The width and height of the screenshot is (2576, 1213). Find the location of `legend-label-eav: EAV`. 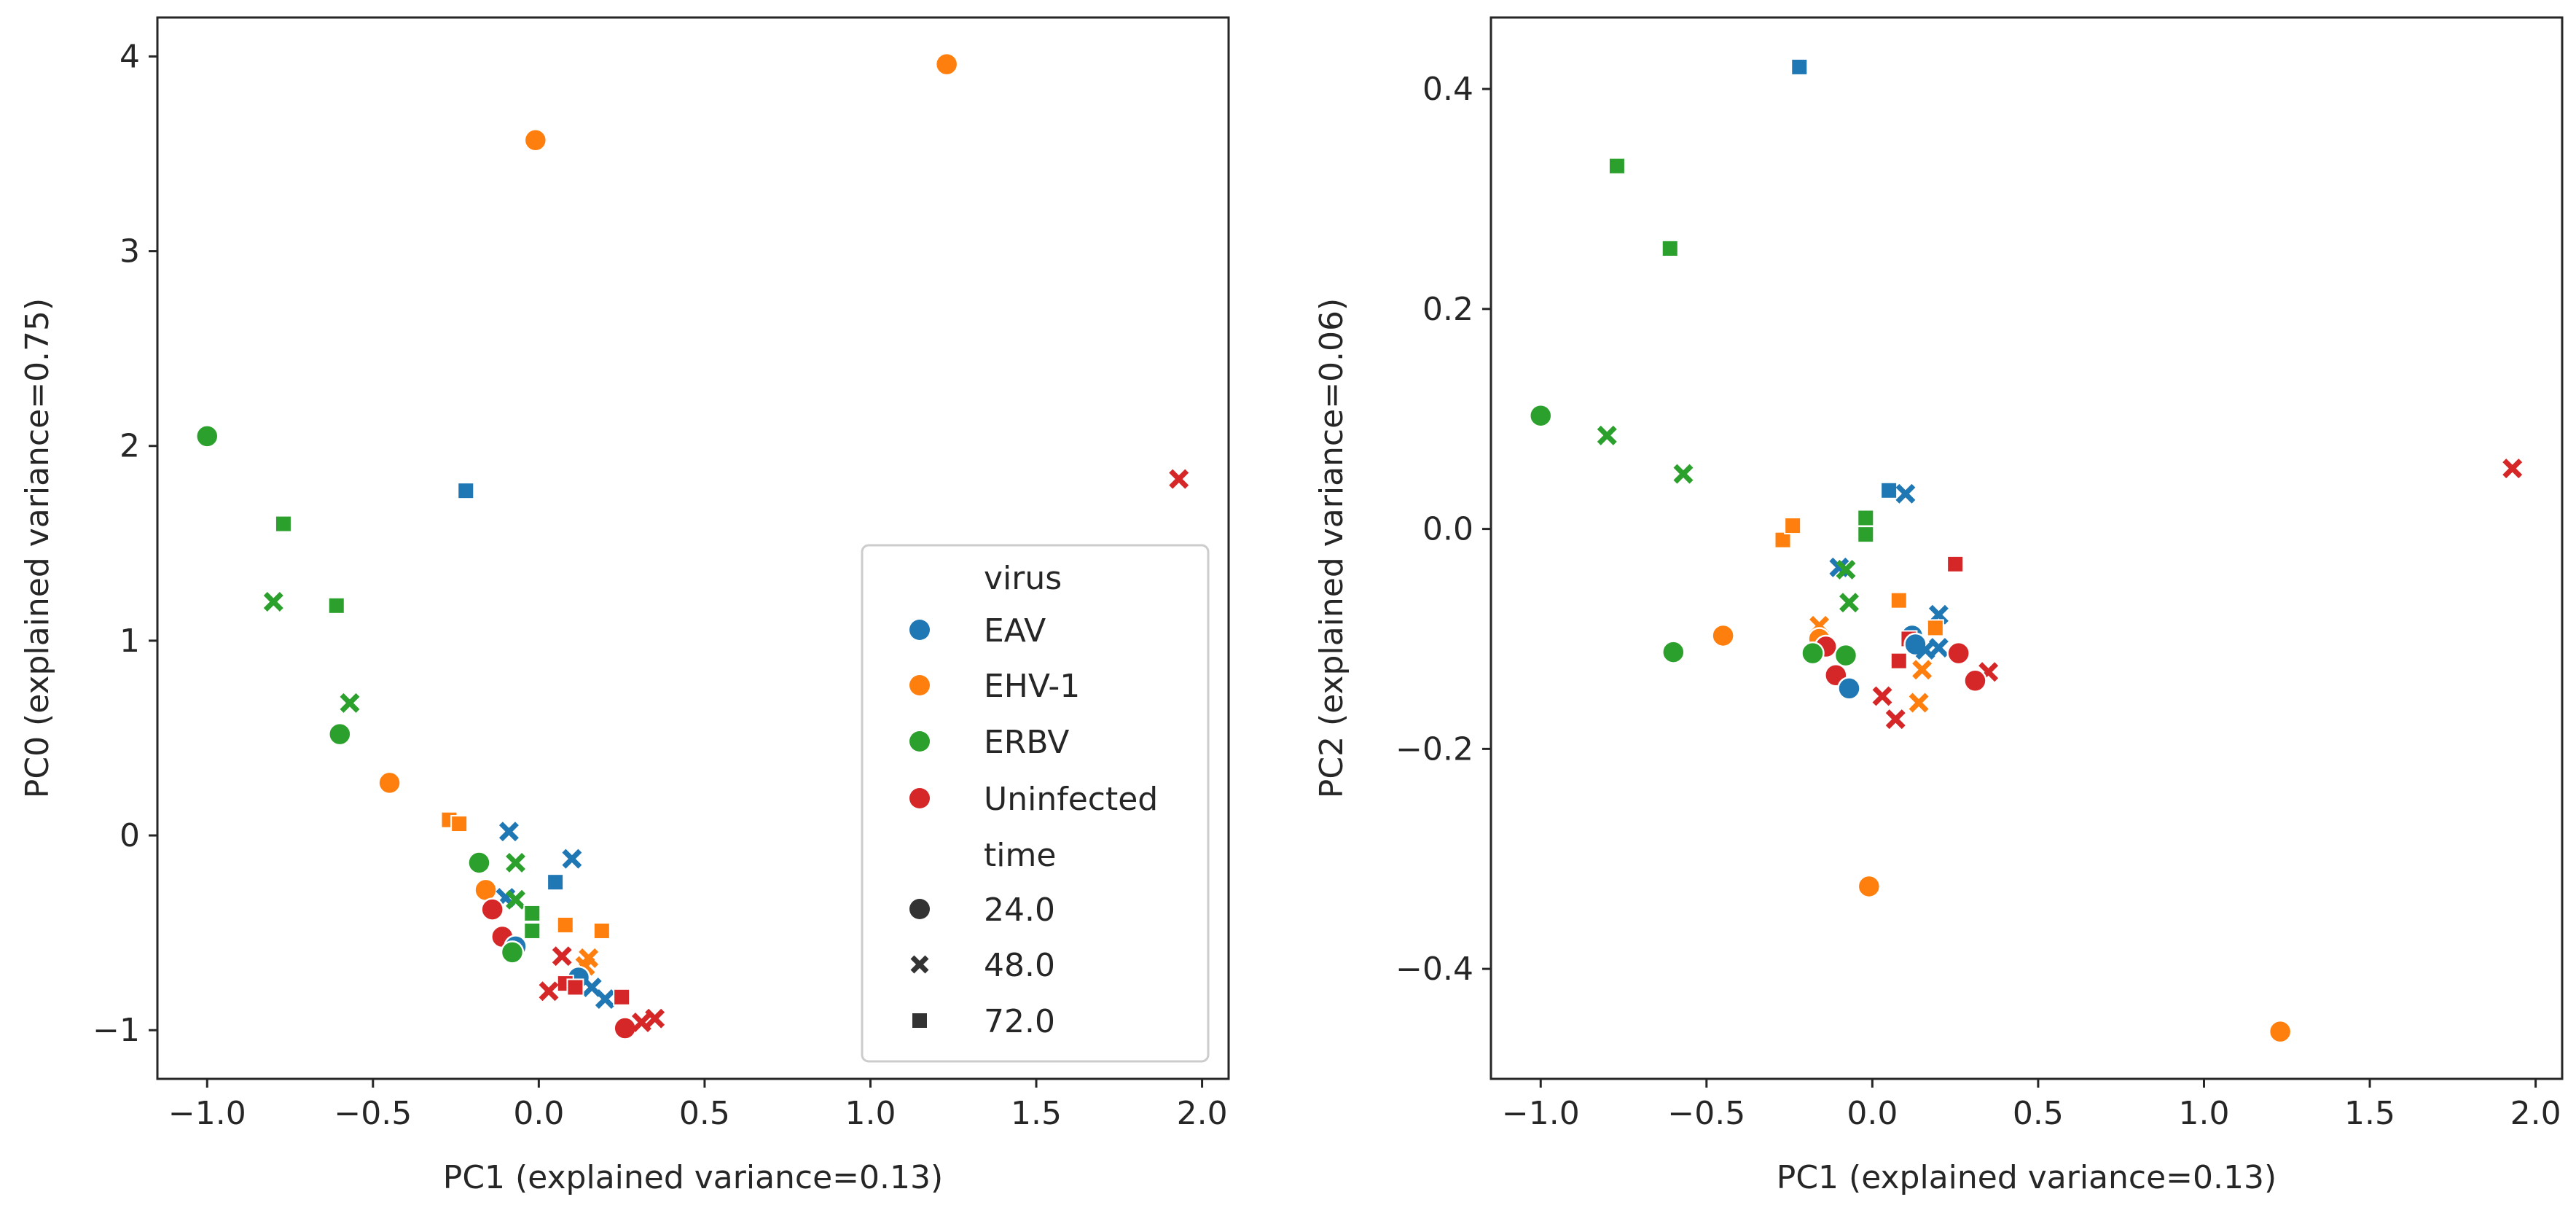

legend-label-eav: EAV is located at coordinates (1015, 631).